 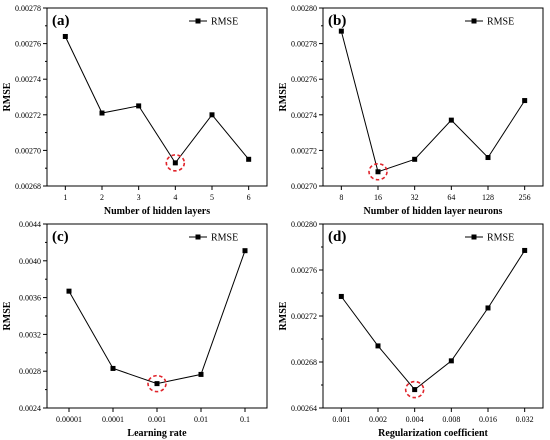 What do you see at coordinates (113, 419) in the screenshot?
I see `x-tick-label: 0.0001` at bounding box center [113, 419].